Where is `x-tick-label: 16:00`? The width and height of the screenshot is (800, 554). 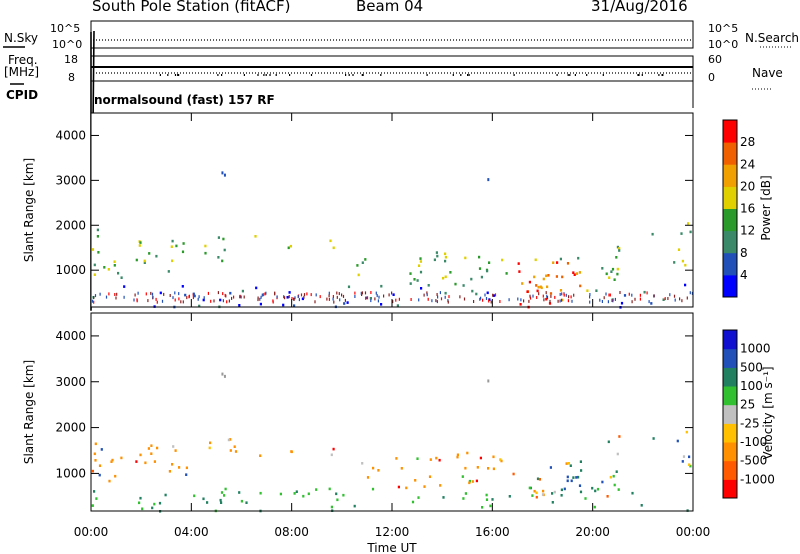 x-tick-label: 16:00 is located at coordinates (492, 532).